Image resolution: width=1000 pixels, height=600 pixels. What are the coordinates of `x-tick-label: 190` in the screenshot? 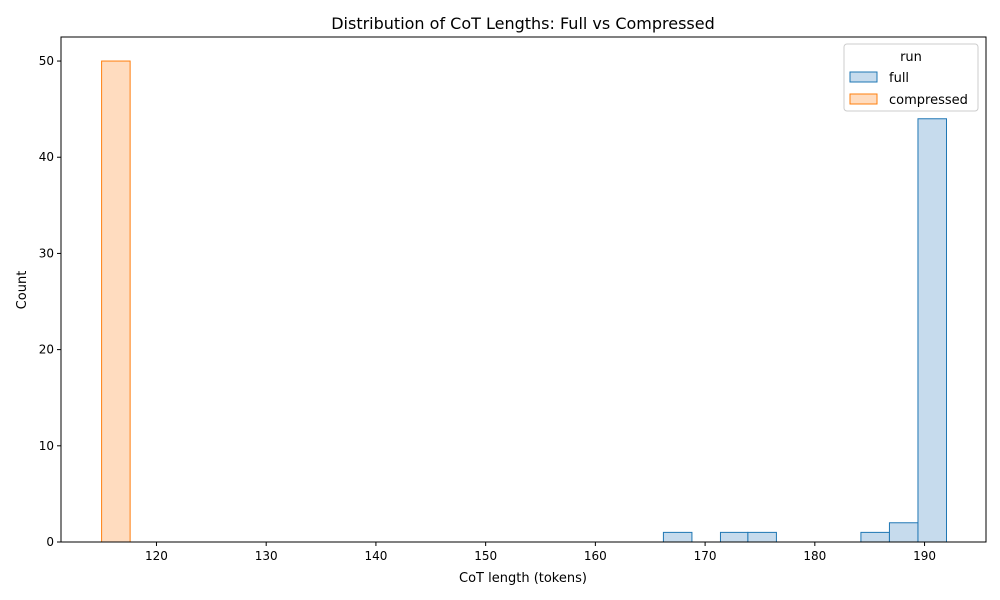 It's located at (924, 556).